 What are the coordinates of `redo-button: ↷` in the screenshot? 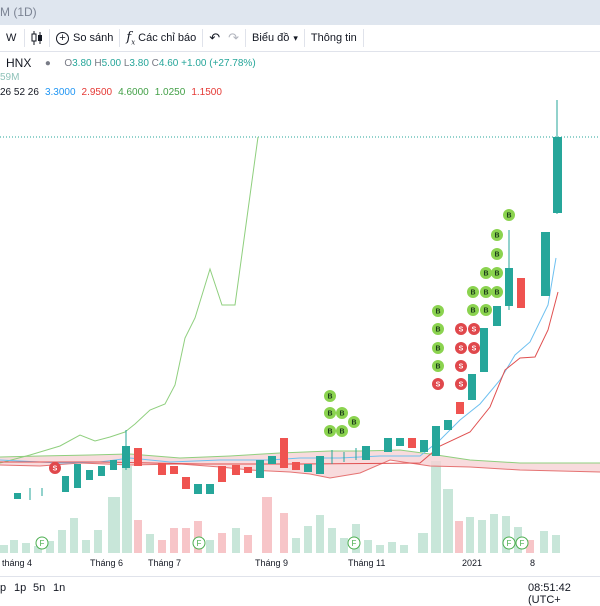 It's located at (235, 38).